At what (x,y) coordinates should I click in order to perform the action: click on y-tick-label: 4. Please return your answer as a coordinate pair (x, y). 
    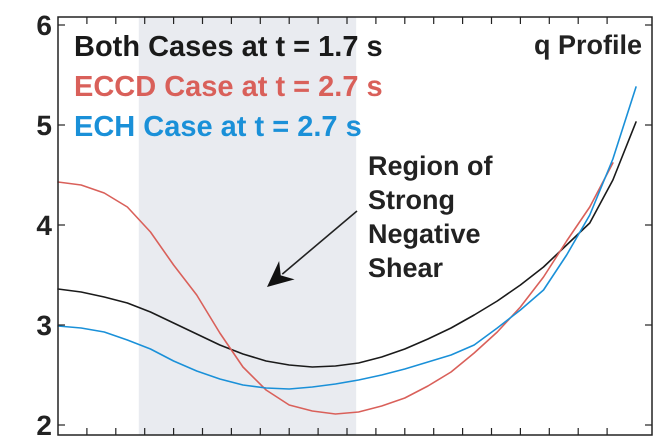
    Looking at the image, I should click on (44, 226).